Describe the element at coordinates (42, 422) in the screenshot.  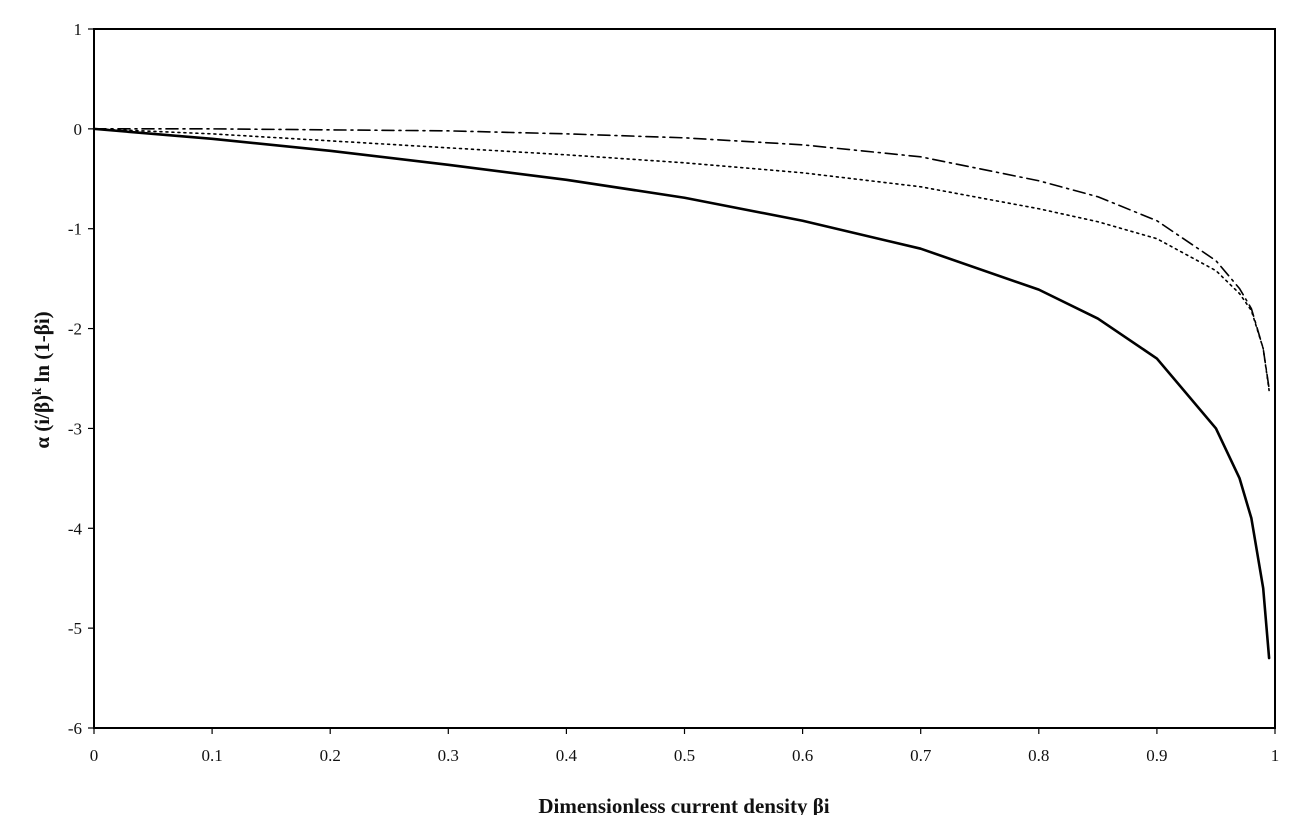
I see `y-axis-title-main: α (i/β)` at that location.